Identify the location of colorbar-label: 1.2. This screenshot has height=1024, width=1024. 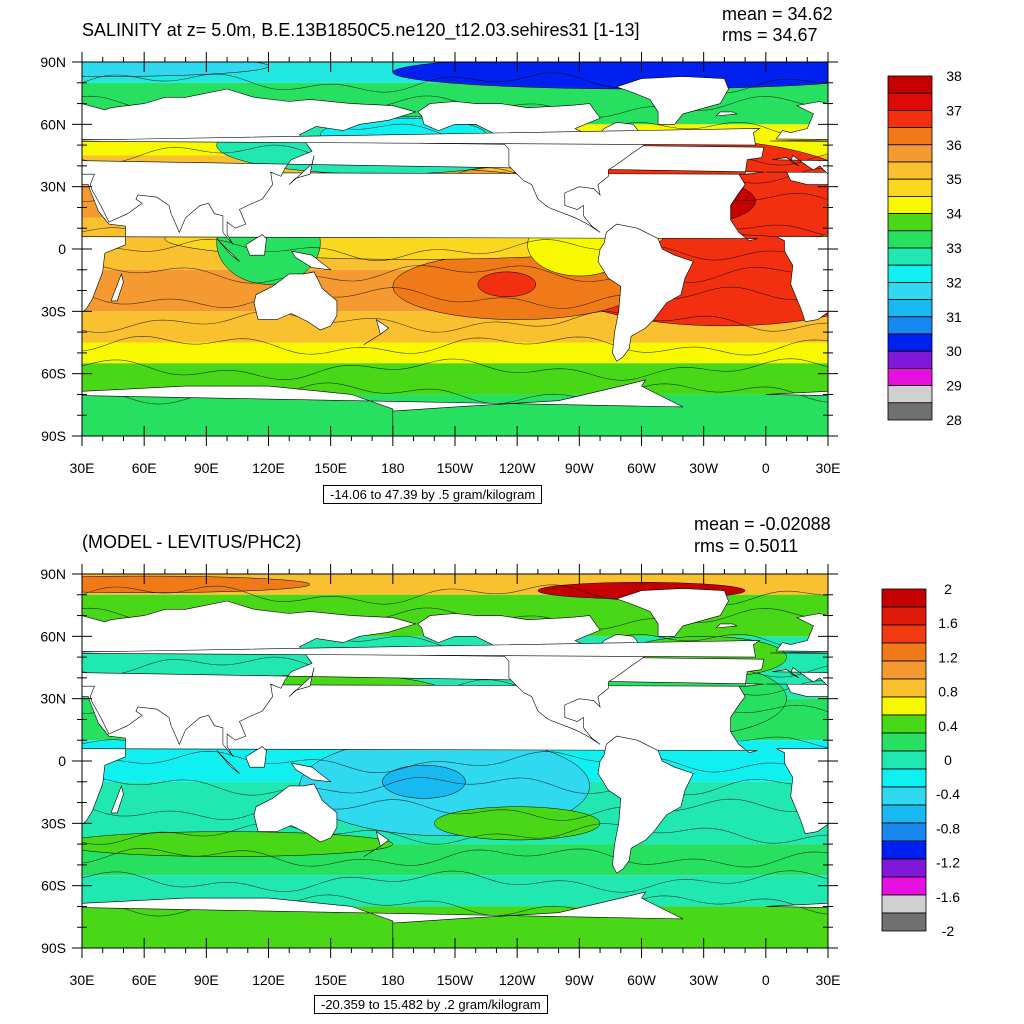
(948, 657).